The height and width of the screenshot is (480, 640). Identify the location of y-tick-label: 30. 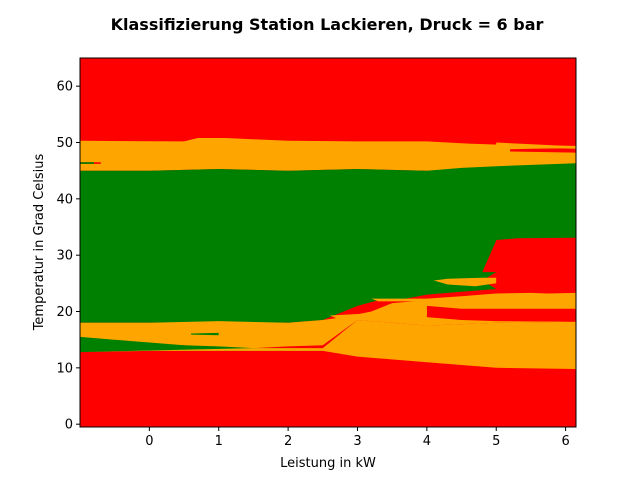
(64, 256).